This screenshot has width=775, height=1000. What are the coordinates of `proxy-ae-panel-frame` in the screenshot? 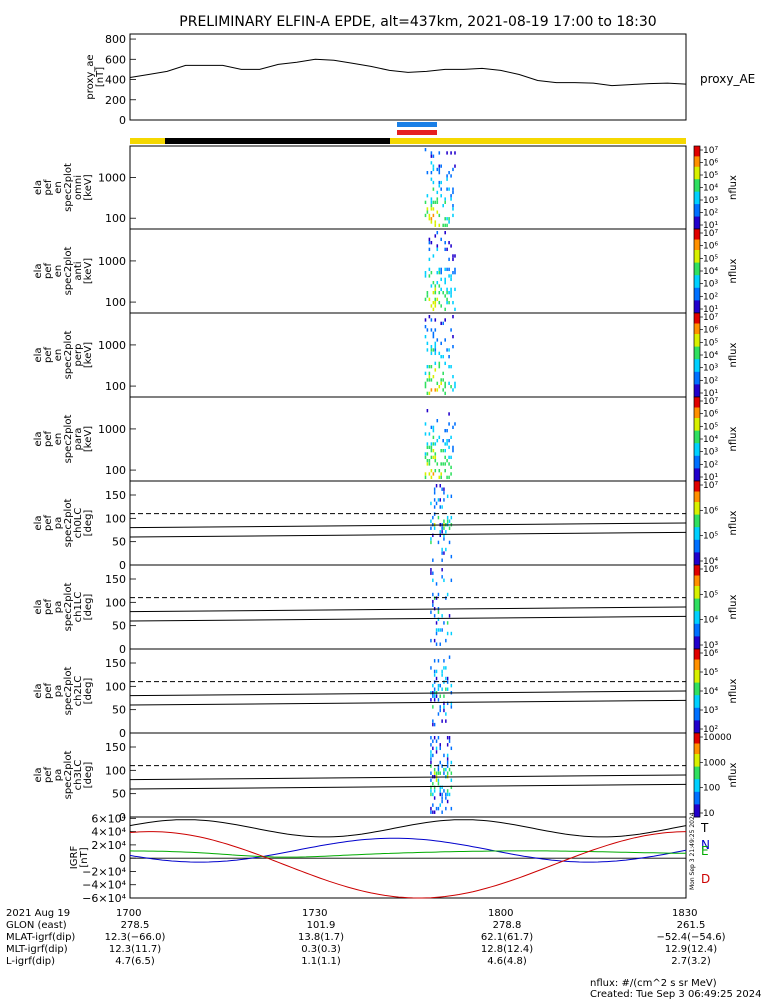 It's located at (408, 77).